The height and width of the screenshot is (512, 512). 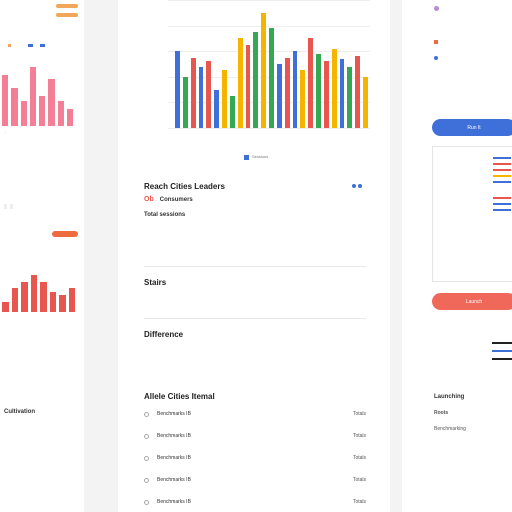 I want to click on section-title: Reach Cities Leaders, so click(x=184, y=186).